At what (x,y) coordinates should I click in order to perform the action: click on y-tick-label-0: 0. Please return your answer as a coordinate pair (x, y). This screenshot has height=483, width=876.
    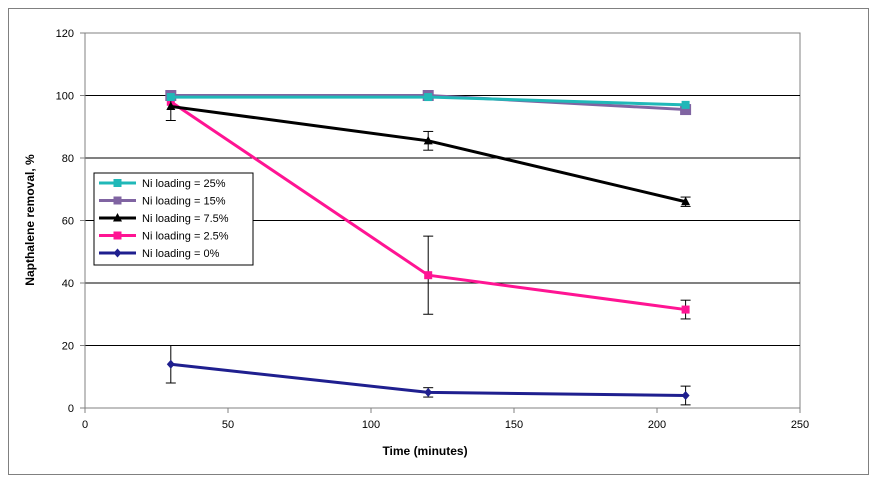
    Looking at the image, I should click on (71, 409).